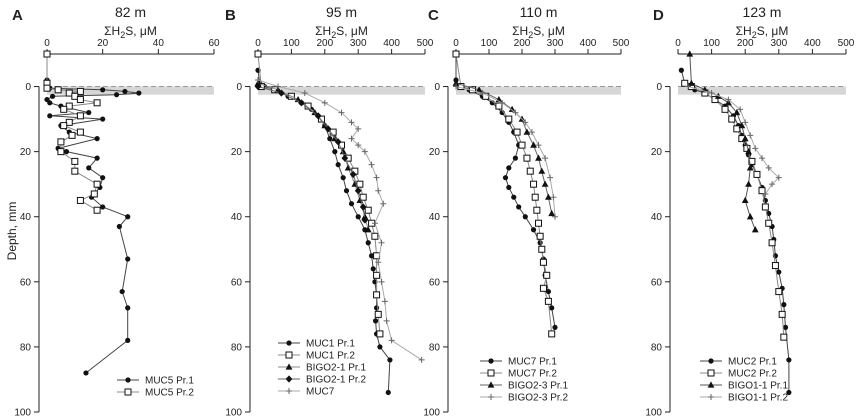 This screenshot has height=418, width=856. What do you see at coordinates (762, 12) in the screenshot?
I see `panel-title: 123 m` at bounding box center [762, 12].